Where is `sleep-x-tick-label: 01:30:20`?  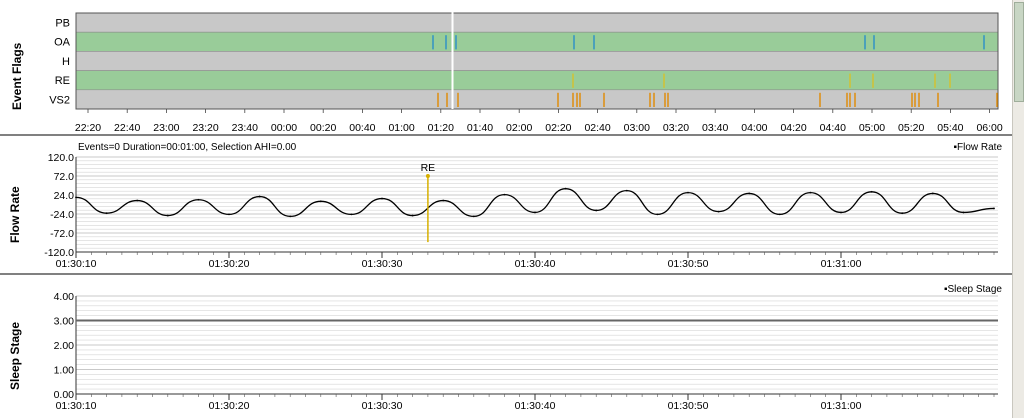
sleep-x-tick-label: 01:30:20 is located at coordinates (229, 406).